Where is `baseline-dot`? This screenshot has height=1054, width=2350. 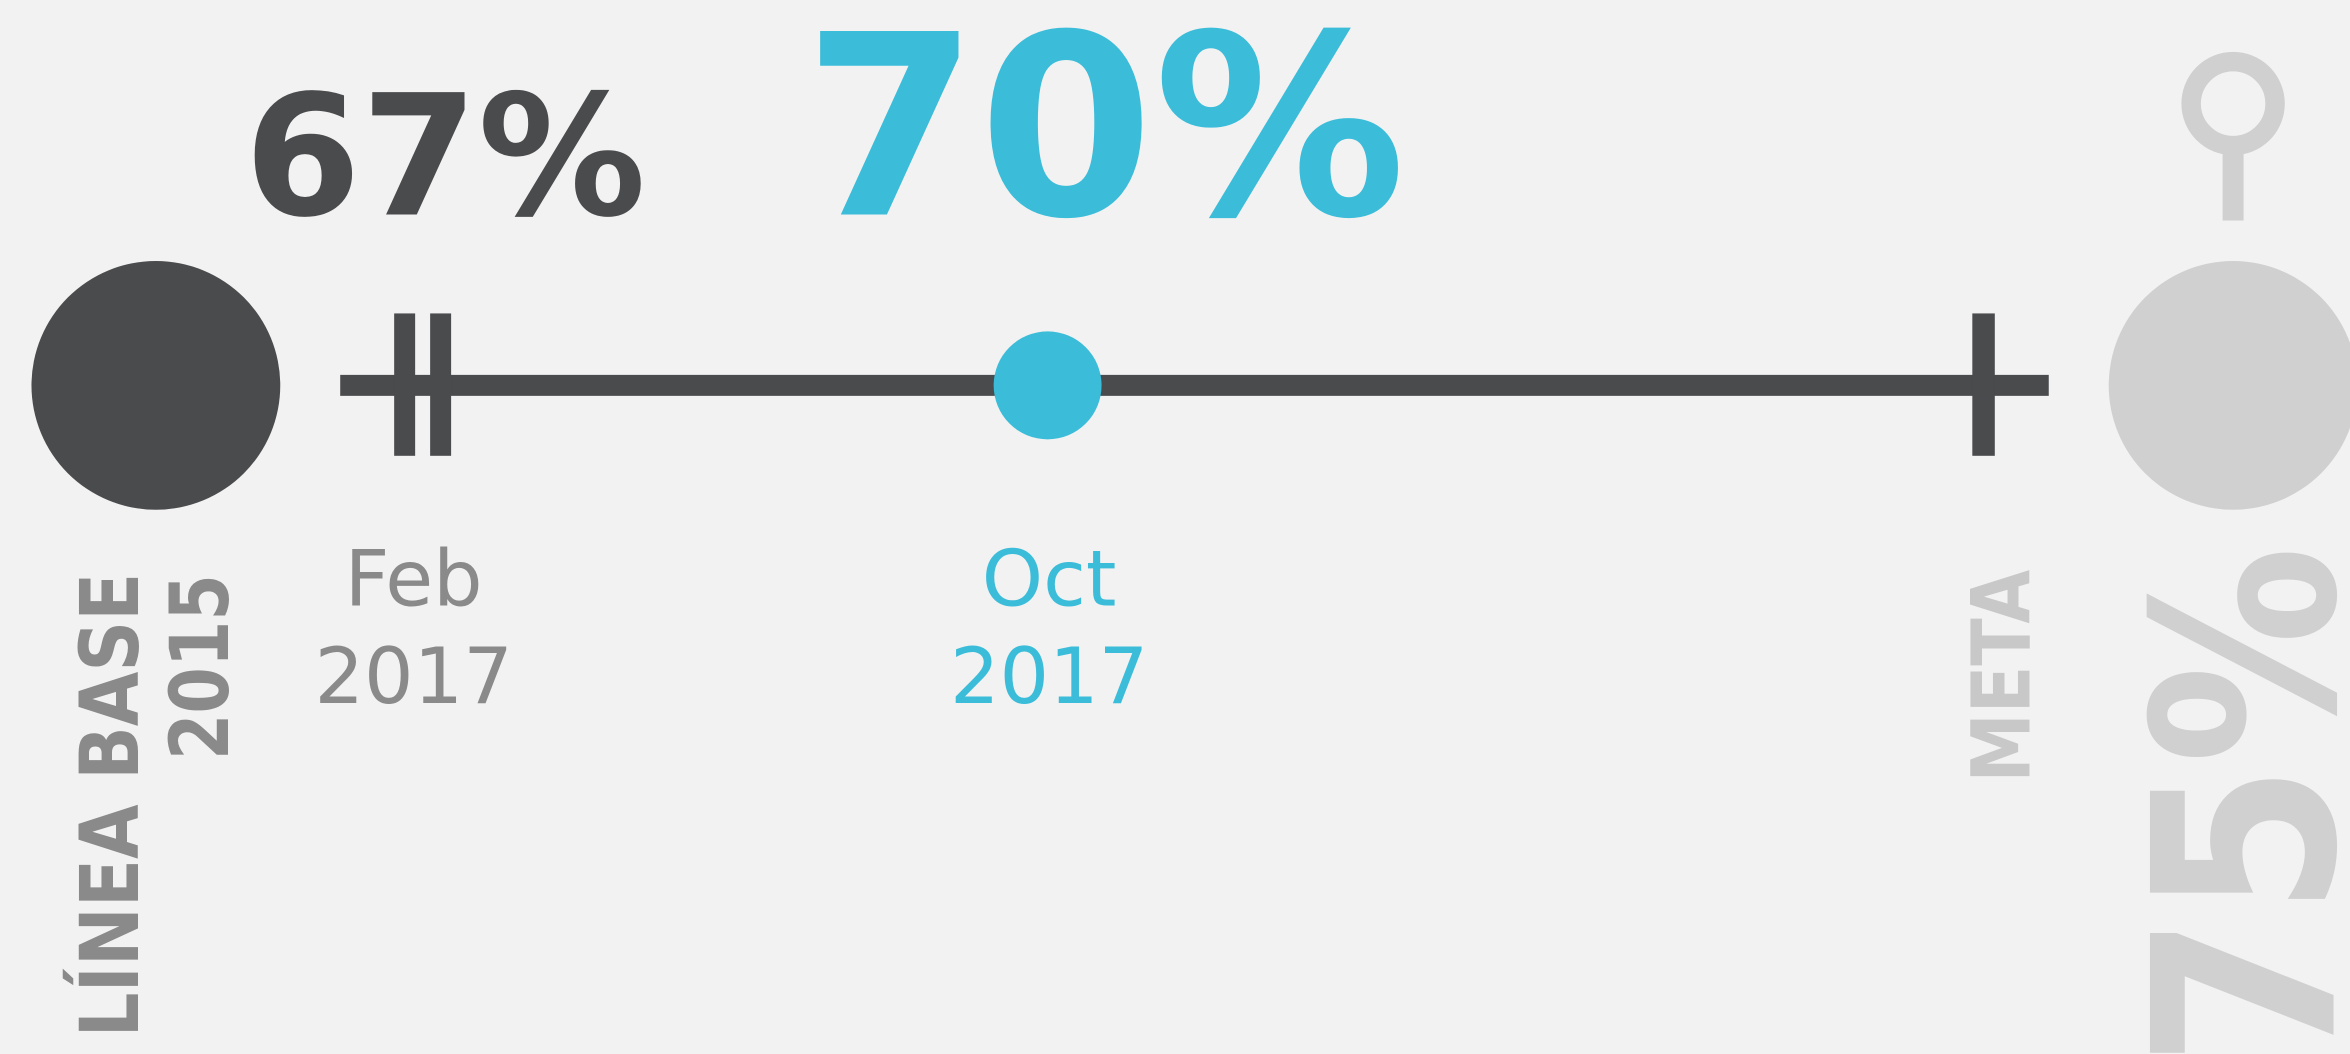
baseline-dot is located at coordinates (156, 385).